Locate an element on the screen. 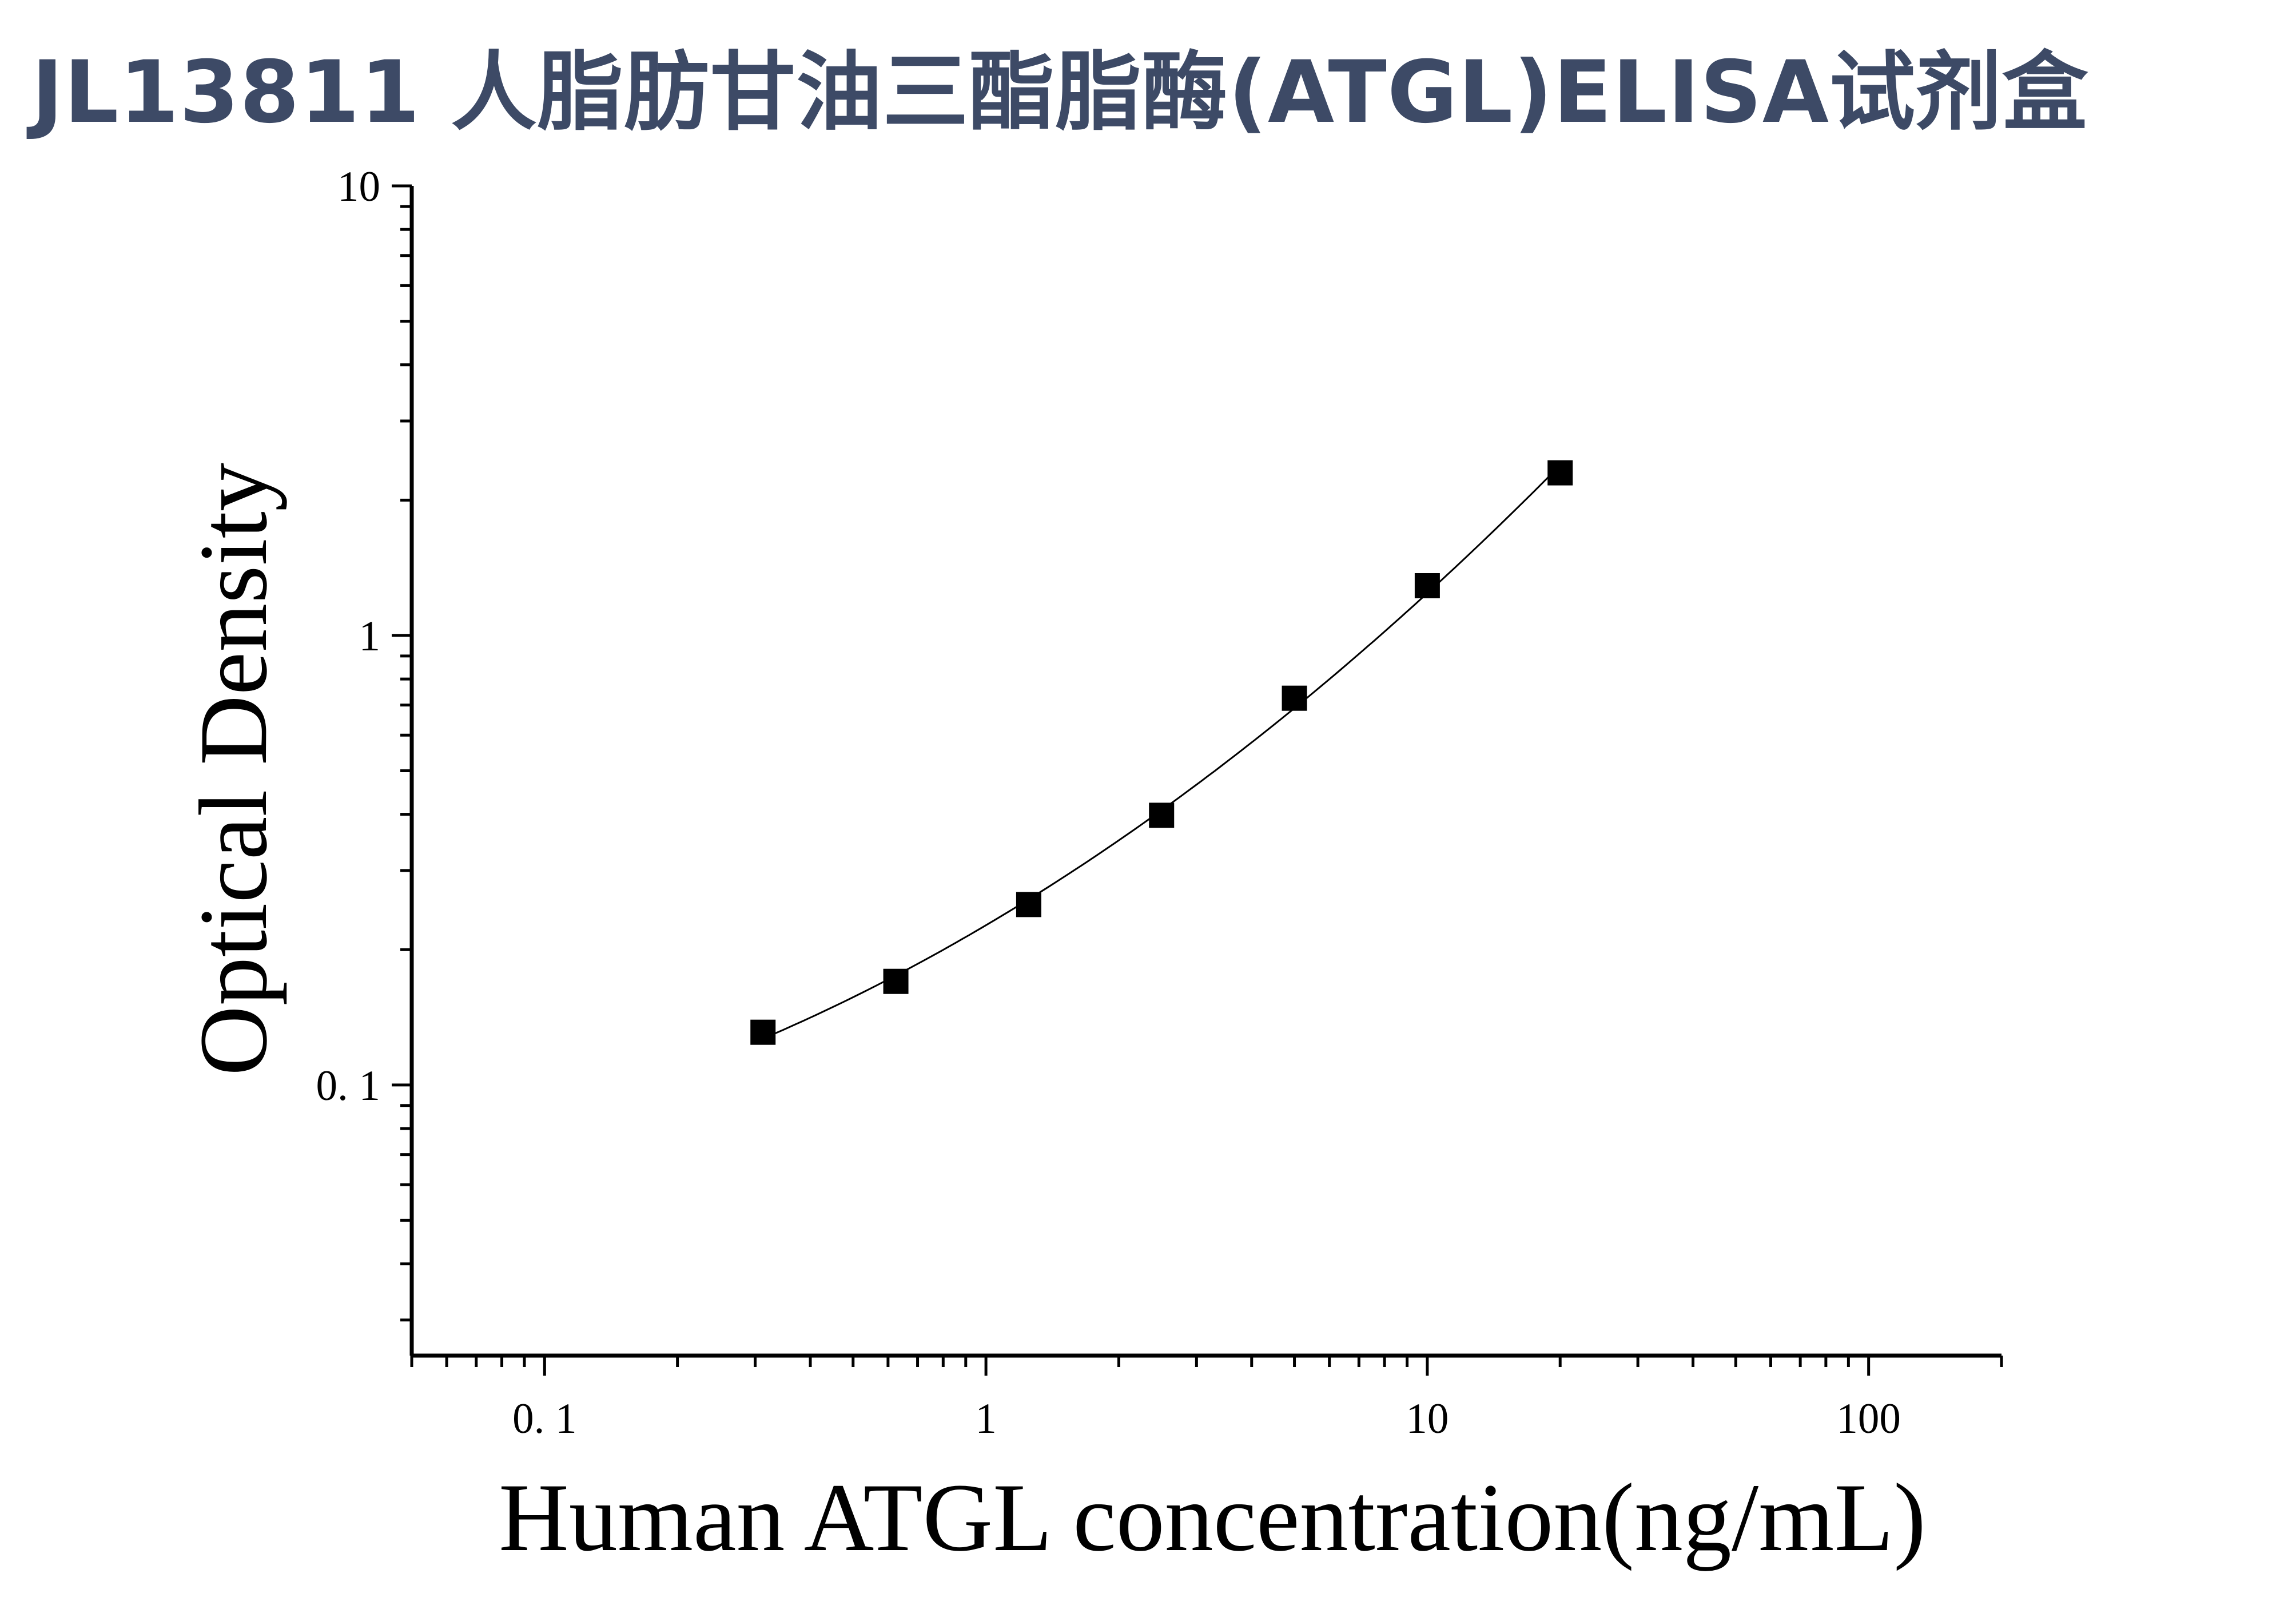  x-tick-label: 0. 1 is located at coordinates (545, 1419).